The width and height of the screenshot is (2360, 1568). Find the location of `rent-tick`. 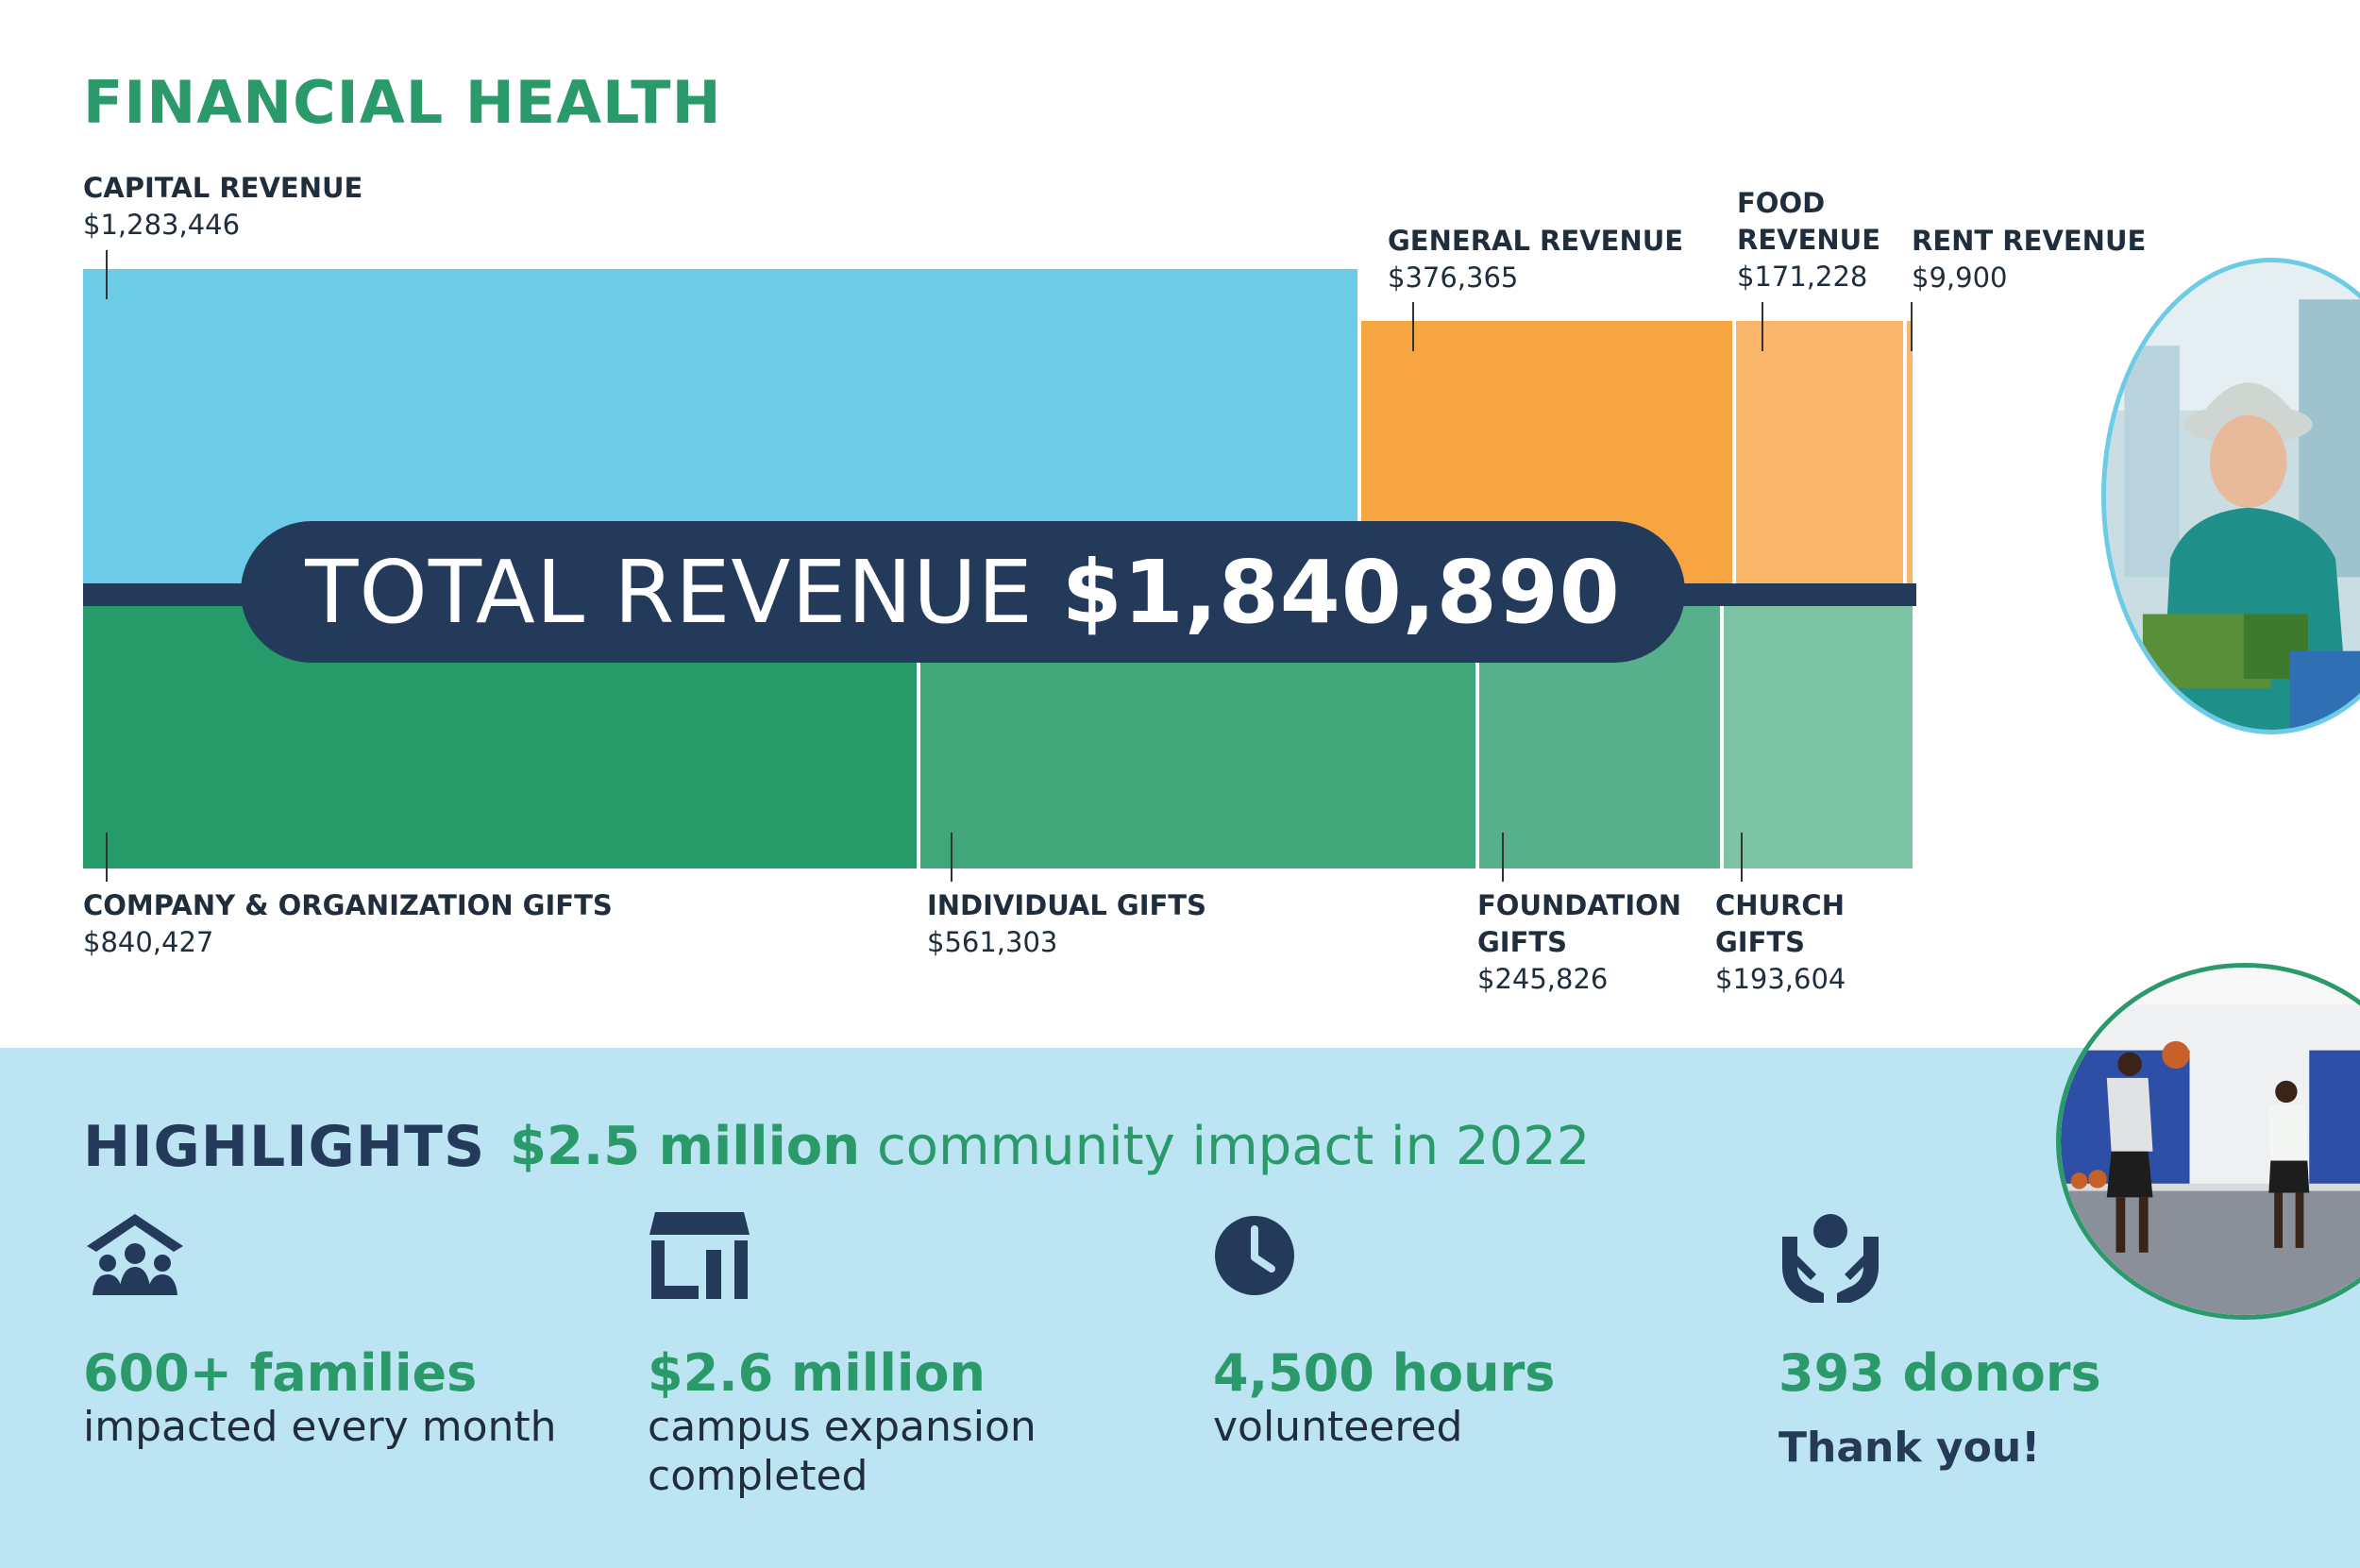

rent-tick is located at coordinates (1912, 326).